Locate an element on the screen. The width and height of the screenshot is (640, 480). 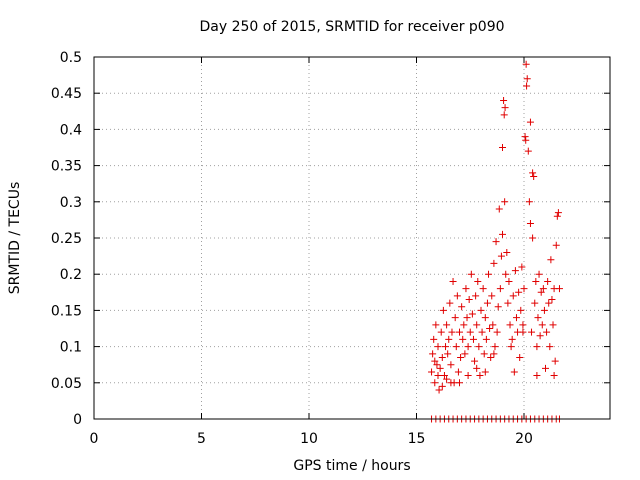
y-tick-label: 0.05 is located at coordinates (66, 384).